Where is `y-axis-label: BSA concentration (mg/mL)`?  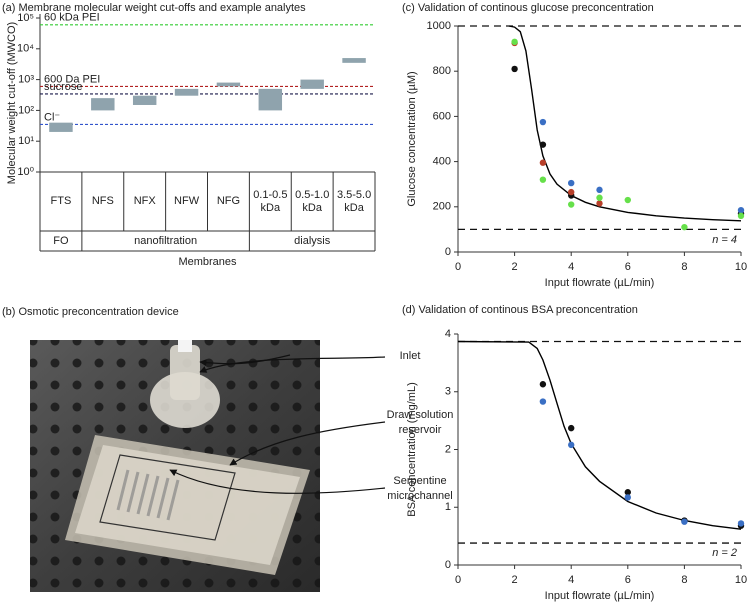 y-axis-label: BSA concentration (mg/mL) is located at coordinates (412, 449).